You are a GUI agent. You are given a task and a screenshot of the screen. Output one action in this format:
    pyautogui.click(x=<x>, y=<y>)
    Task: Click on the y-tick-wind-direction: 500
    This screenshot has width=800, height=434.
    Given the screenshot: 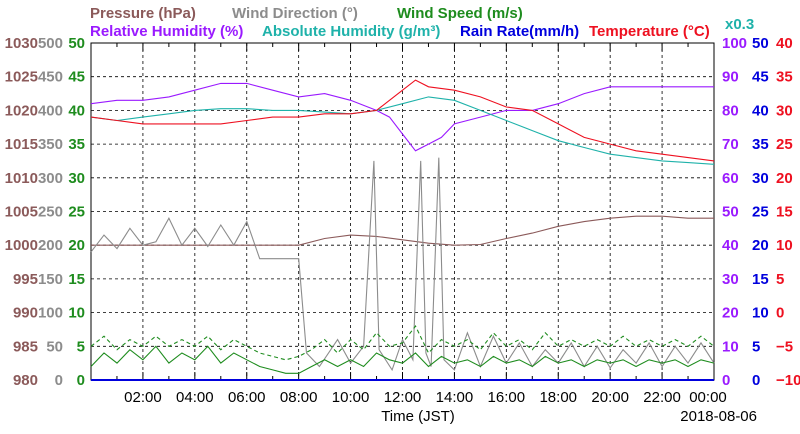 What is the action you would take?
    pyautogui.click(x=50, y=43)
    